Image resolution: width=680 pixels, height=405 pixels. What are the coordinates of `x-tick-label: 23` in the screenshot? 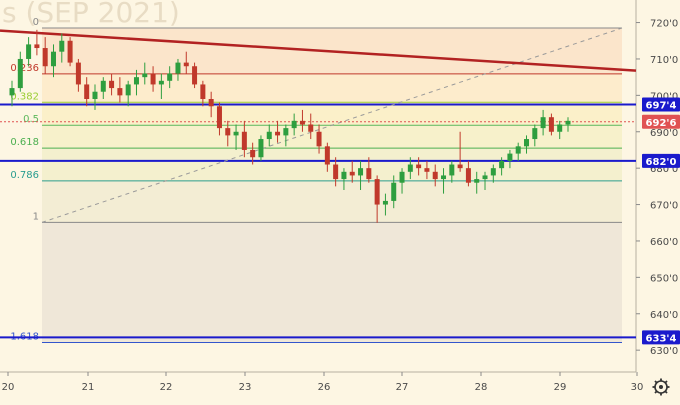 It's located at (245, 387).